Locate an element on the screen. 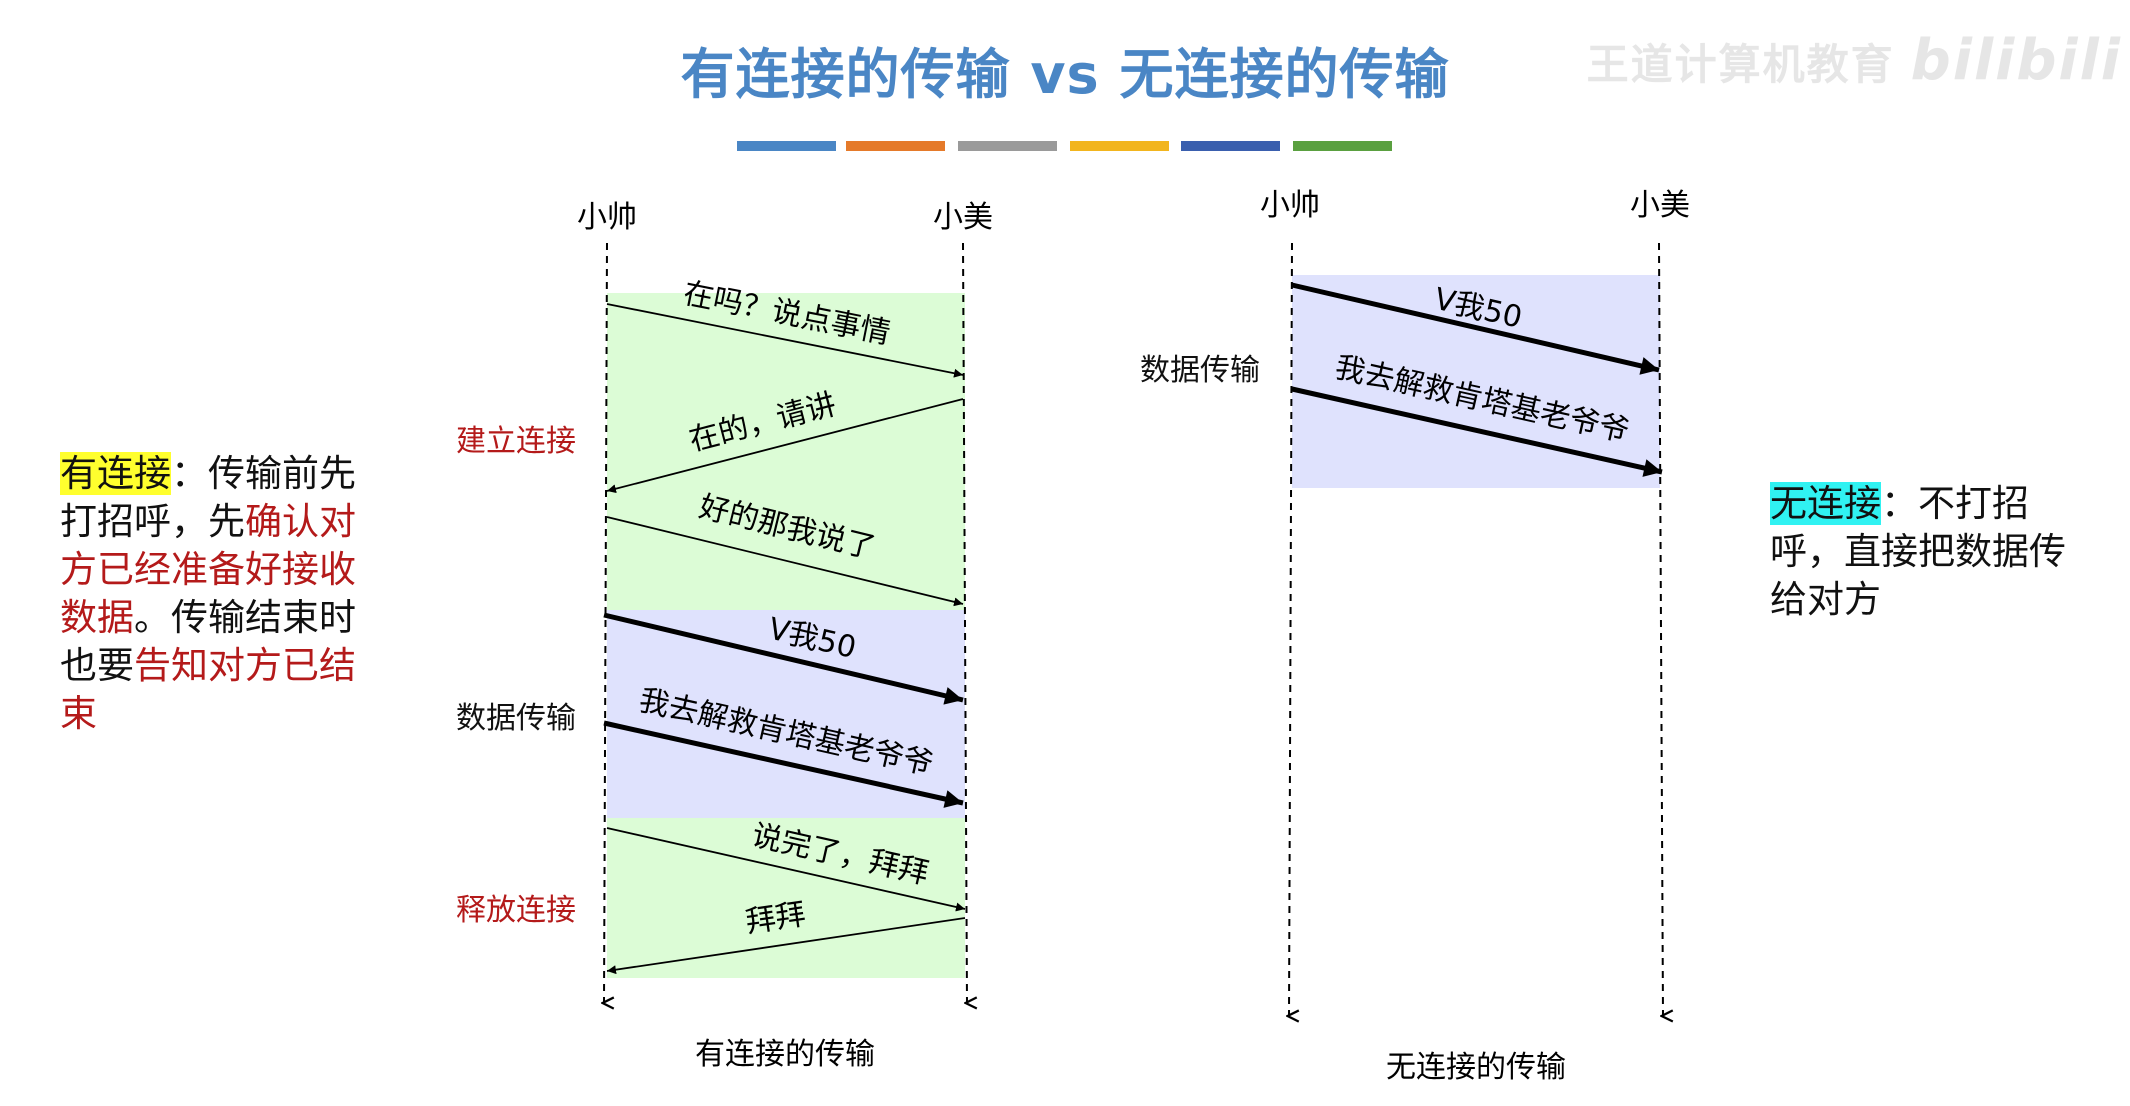 The width and height of the screenshot is (2130, 1106). color-bar is located at coordinates (1064, 146).